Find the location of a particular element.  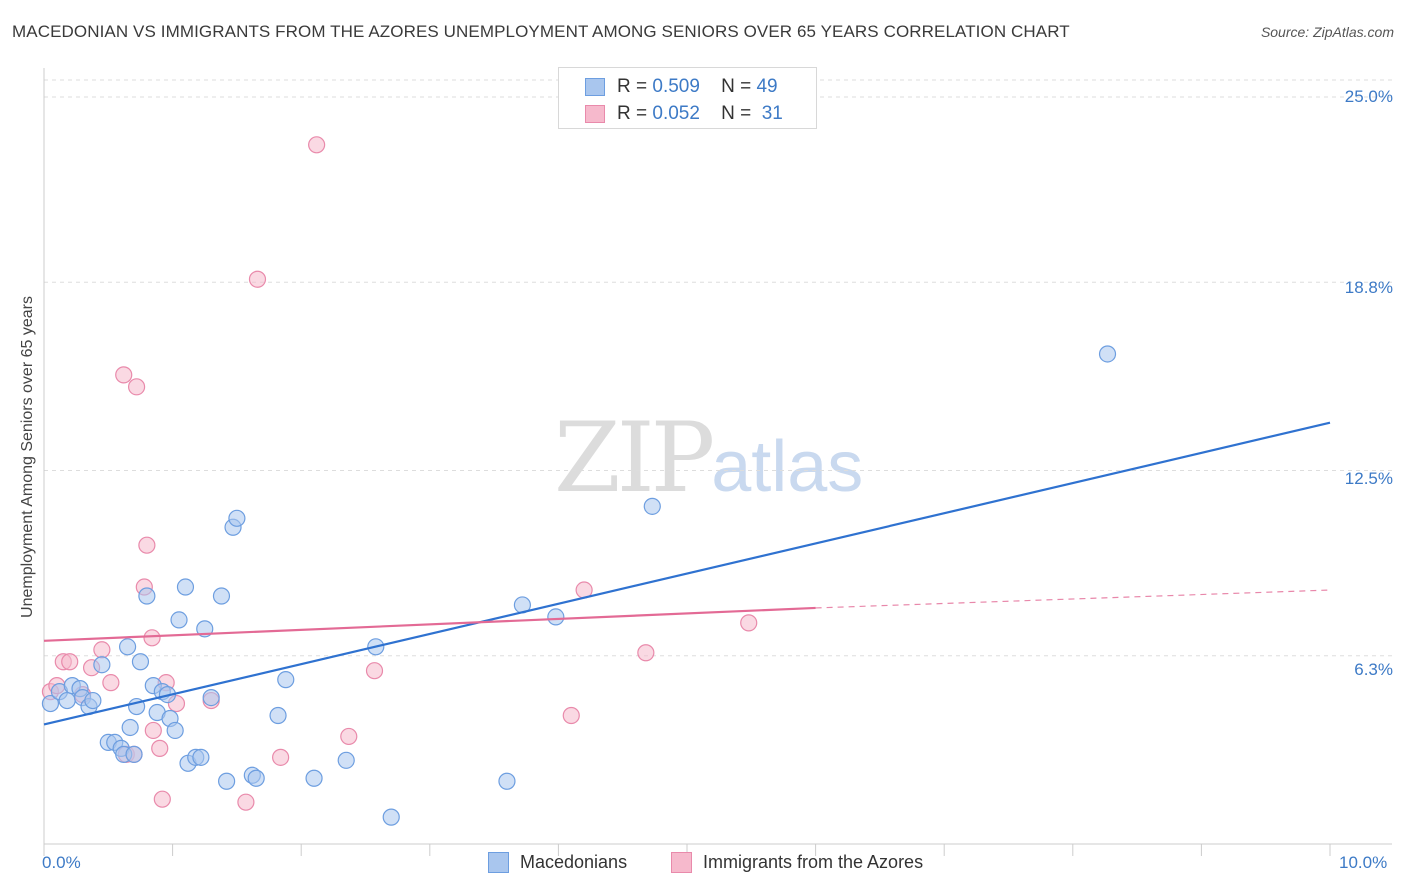

y-tick-label-25: 25.0% is located at coordinates (1368, 96).